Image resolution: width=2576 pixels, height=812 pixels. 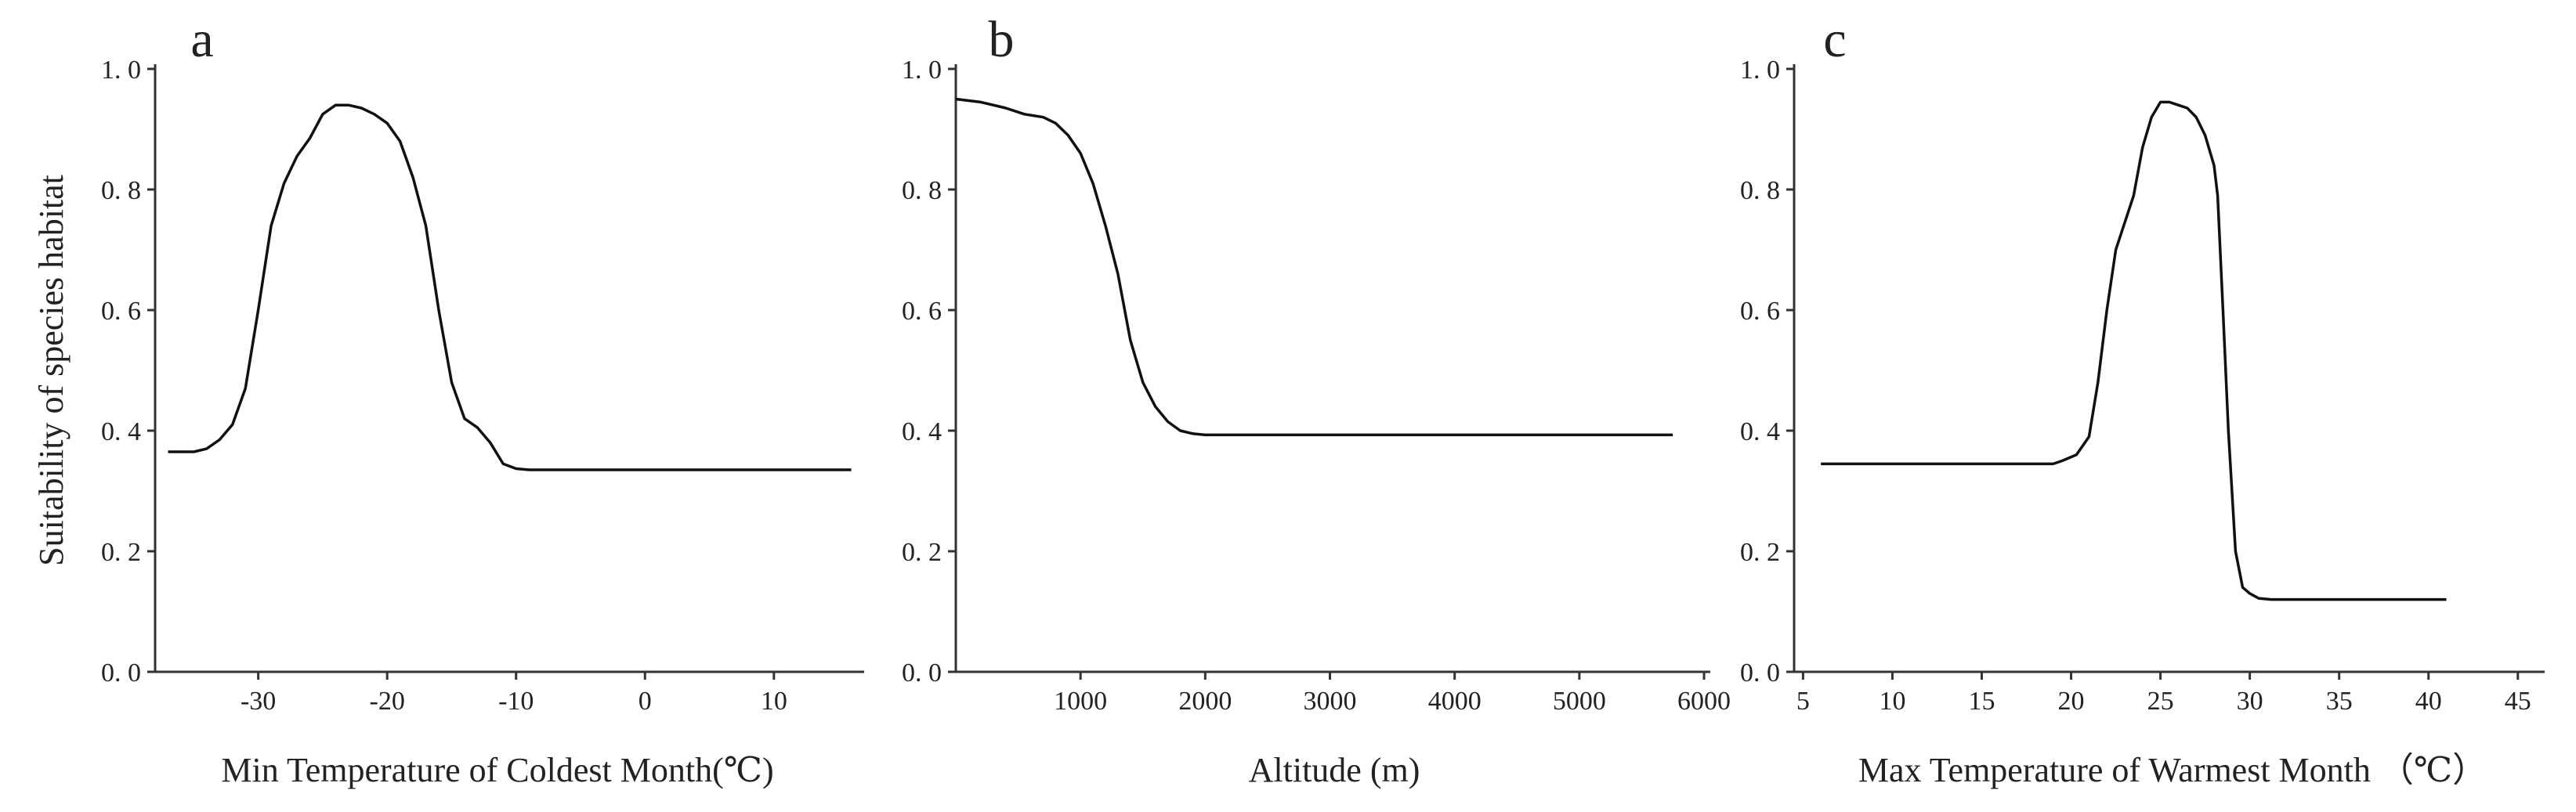 What do you see at coordinates (258, 701) in the screenshot?
I see `x-tick-label: -30` at bounding box center [258, 701].